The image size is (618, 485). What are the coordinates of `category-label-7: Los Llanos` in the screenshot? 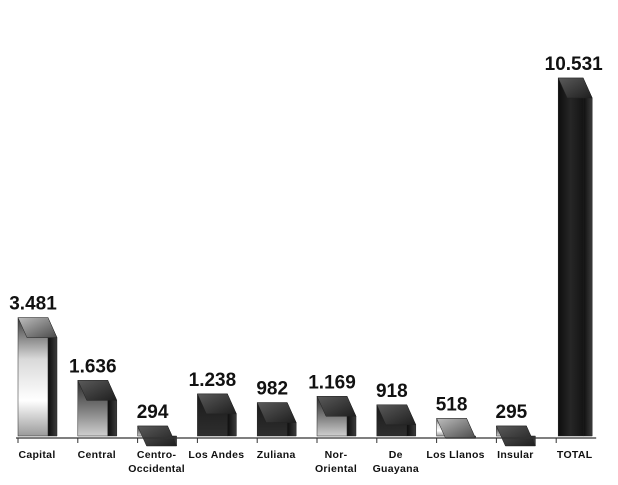 It's located at (455, 455).